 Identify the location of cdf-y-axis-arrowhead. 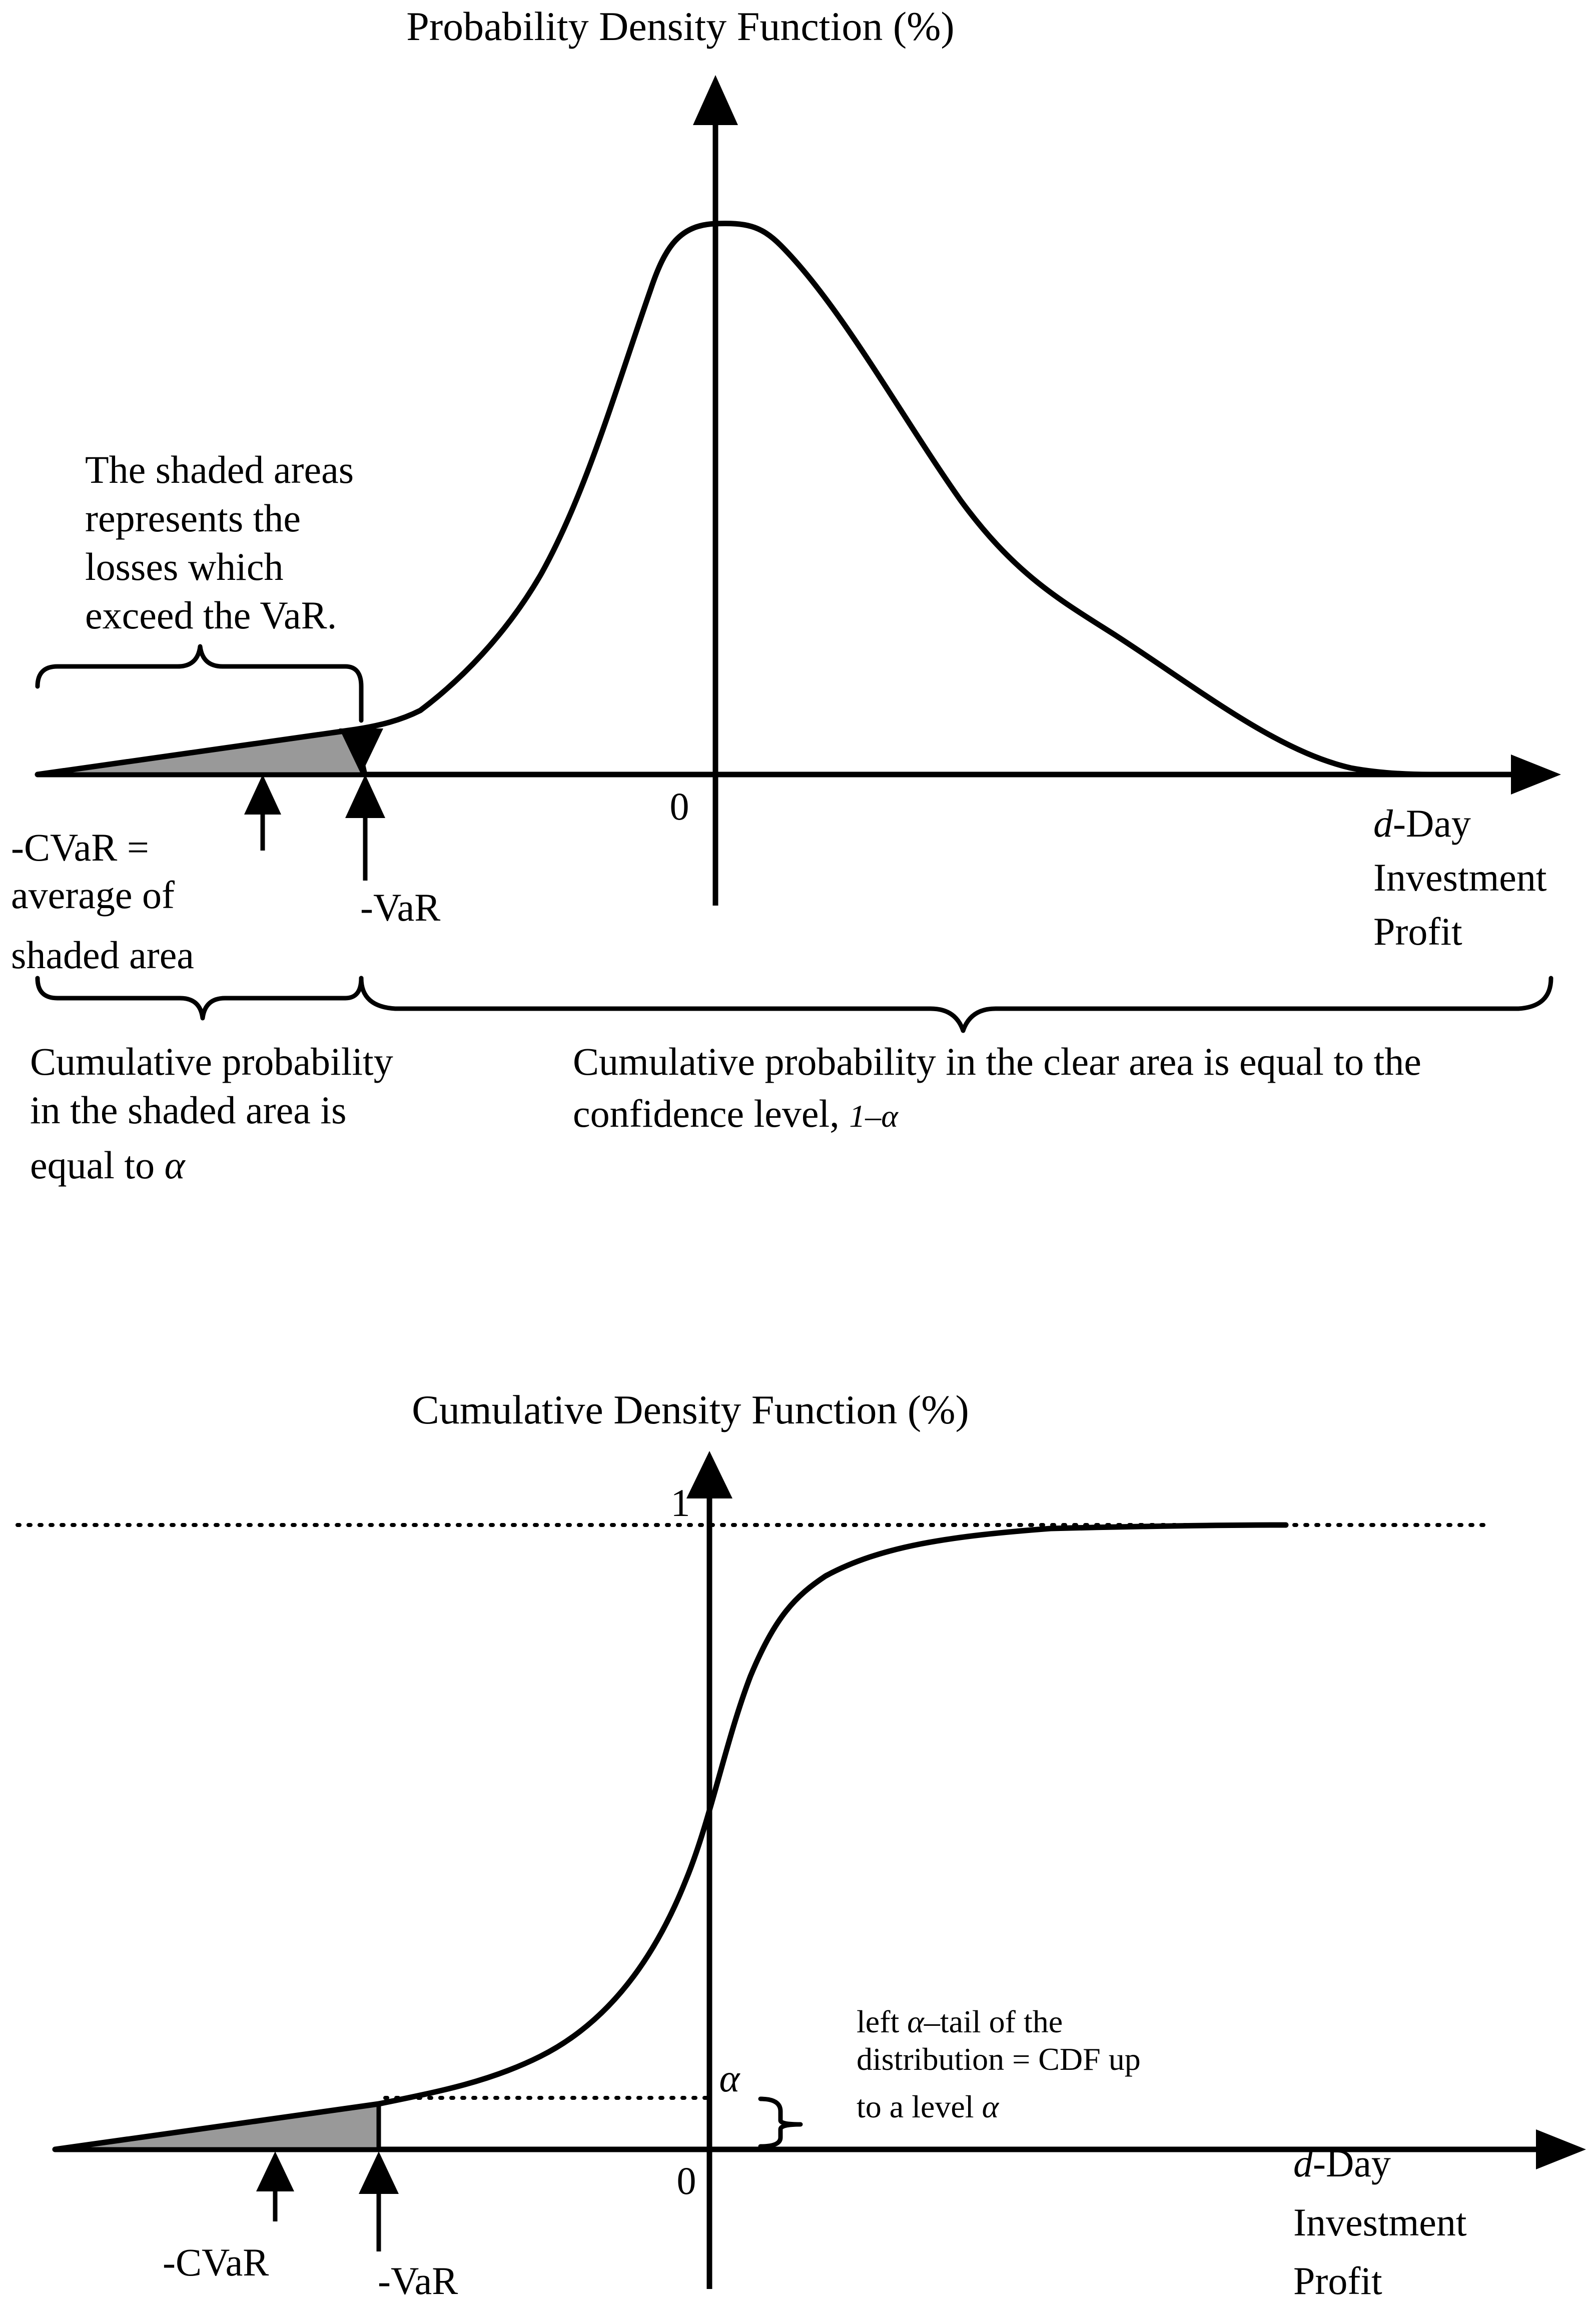
(709, 1474).